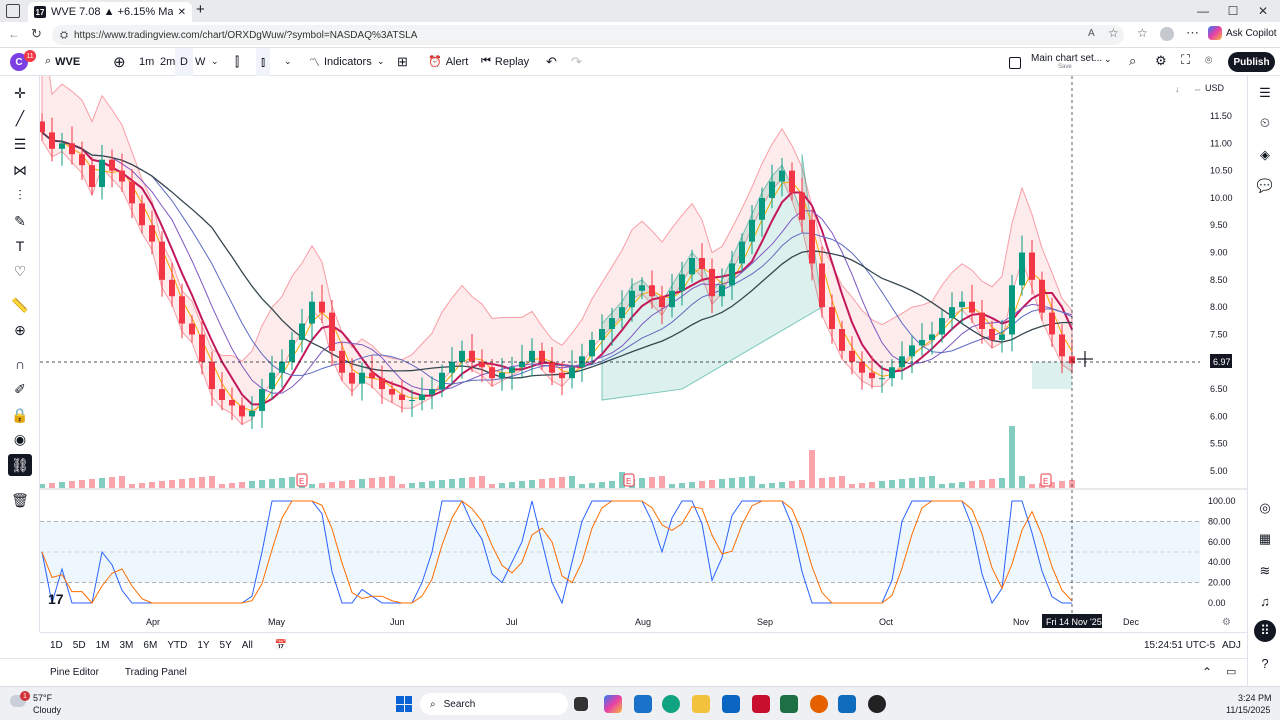 This screenshot has width=1280, height=720. I want to click on favorite-icon: ☆, so click(1113, 33).